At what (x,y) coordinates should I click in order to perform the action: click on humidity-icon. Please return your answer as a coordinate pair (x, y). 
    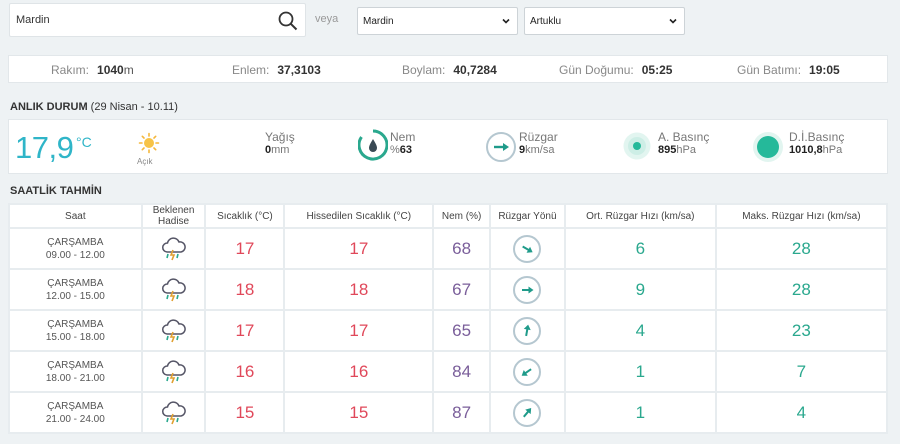
    Looking at the image, I should click on (373, 145).